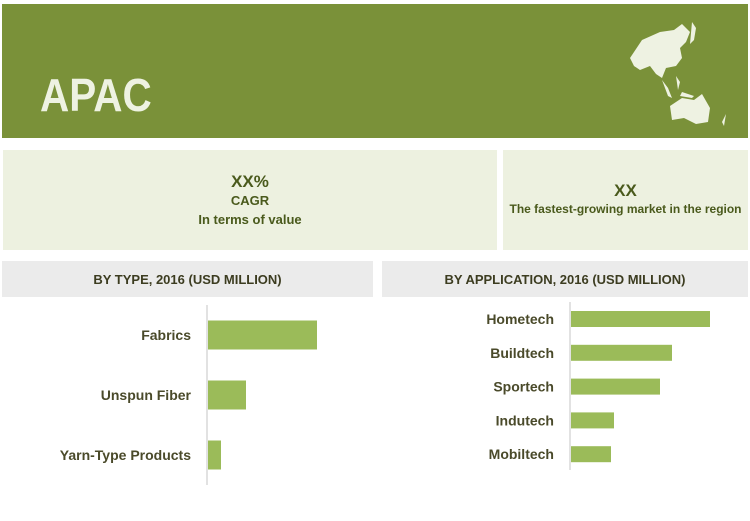 The height and width of the screenshot is (521, 750). What do you see at coordinates (214, 455) in the screenshot?
I see `bar-yarn-type-products` at bounding box center [214, 455].